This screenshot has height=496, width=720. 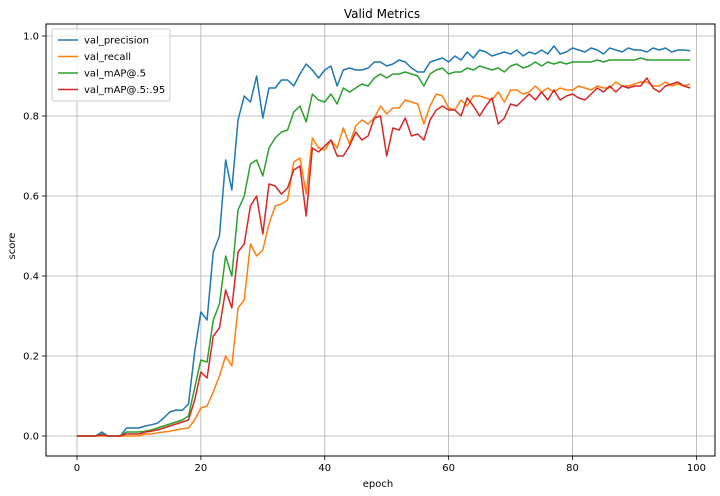 What do you see at coordinates (696, 468) in the screenshot?
I see `x-tick-label: 100` at bounding box center [696, 468].